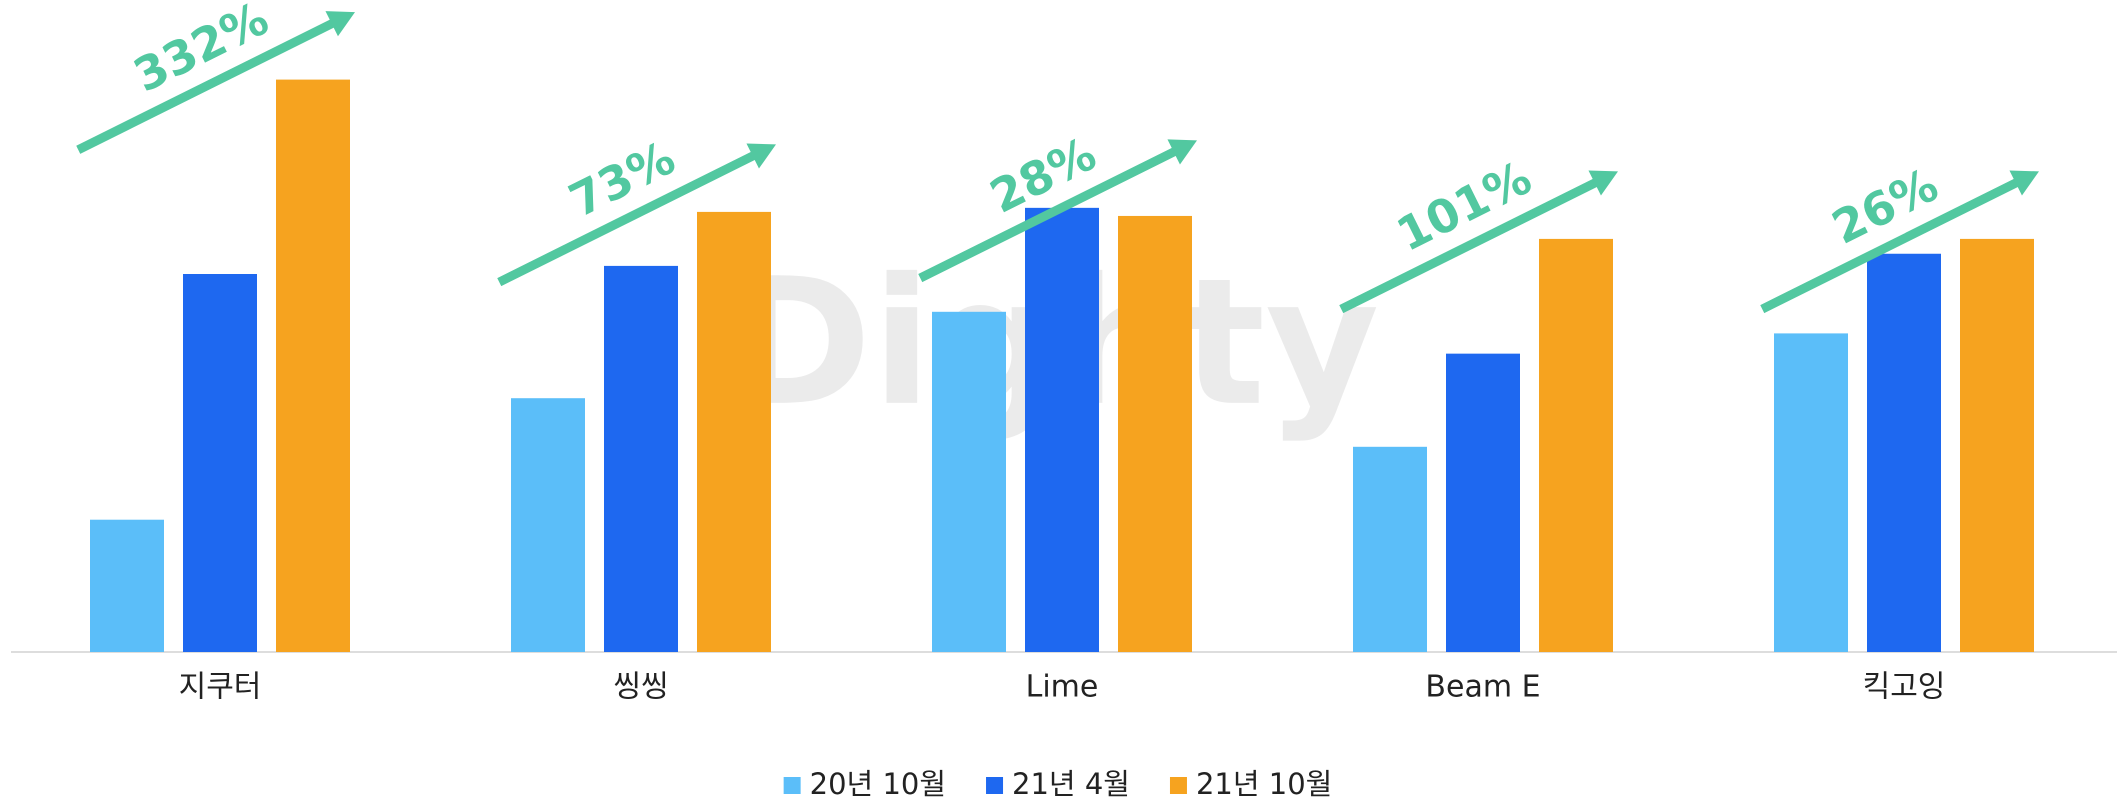 Image resolution: width=2117 pixels, height=802 pixels. Describe the element at coordinates (1264, 784) in the screenshot. I see `legend-label: 21년 10월` at that location.